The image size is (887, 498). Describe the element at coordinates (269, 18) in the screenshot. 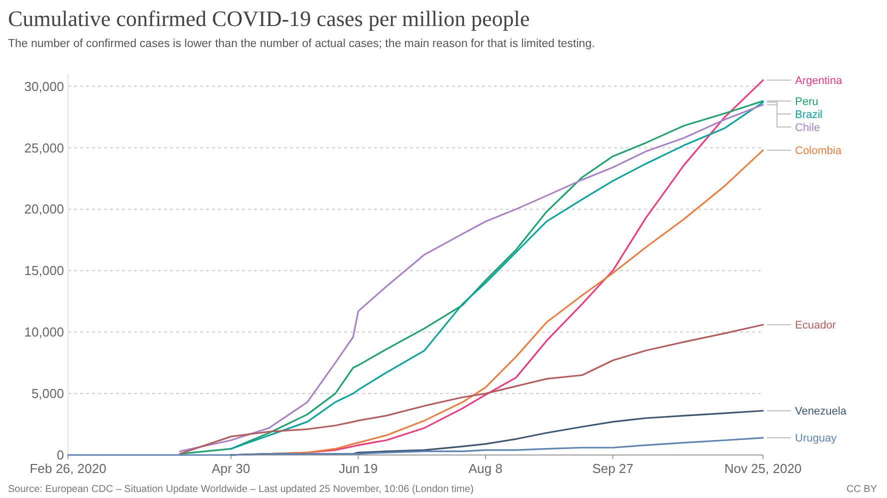

I see `chart-title: Cumulative confirmed COVID-19 cases per million people` at that location.